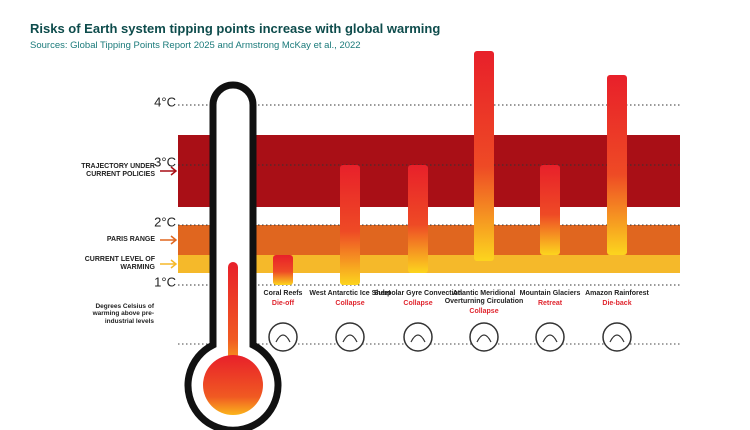  Describe the element at coordinates (130, 239) in the screenshot. I see `band-label: PARIS RANGE` at that location.